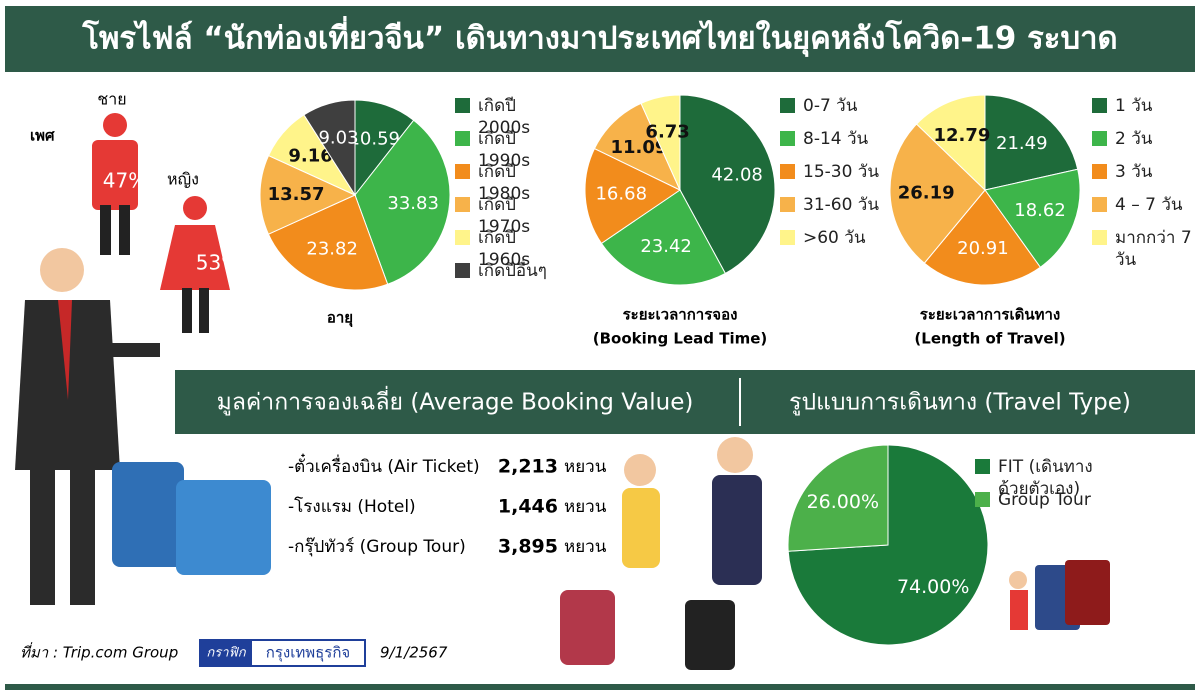 The height and width of the screenshot is (696, 1200). What do you see at coordinates (621, 193) in the screenshot?
I see `data-label: 16.68` at bounding box center [621, 193].